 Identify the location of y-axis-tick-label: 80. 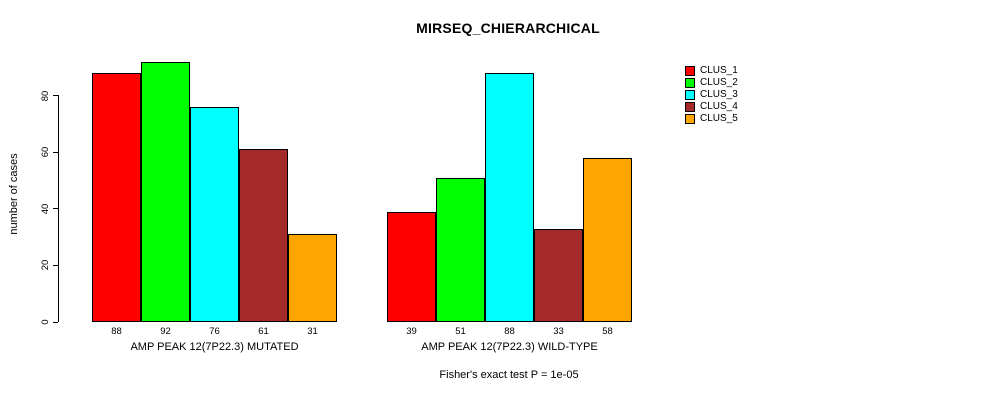
(45, 95).